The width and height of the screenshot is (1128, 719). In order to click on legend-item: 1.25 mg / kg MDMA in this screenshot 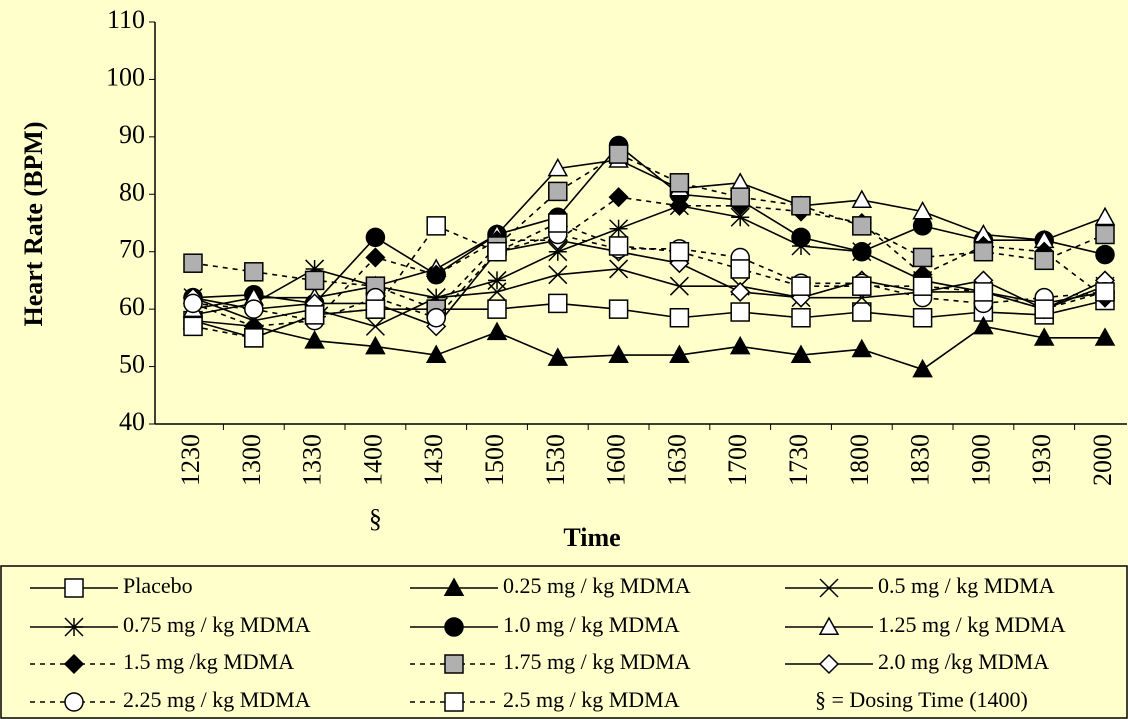, I will do `click(925, 624)`.